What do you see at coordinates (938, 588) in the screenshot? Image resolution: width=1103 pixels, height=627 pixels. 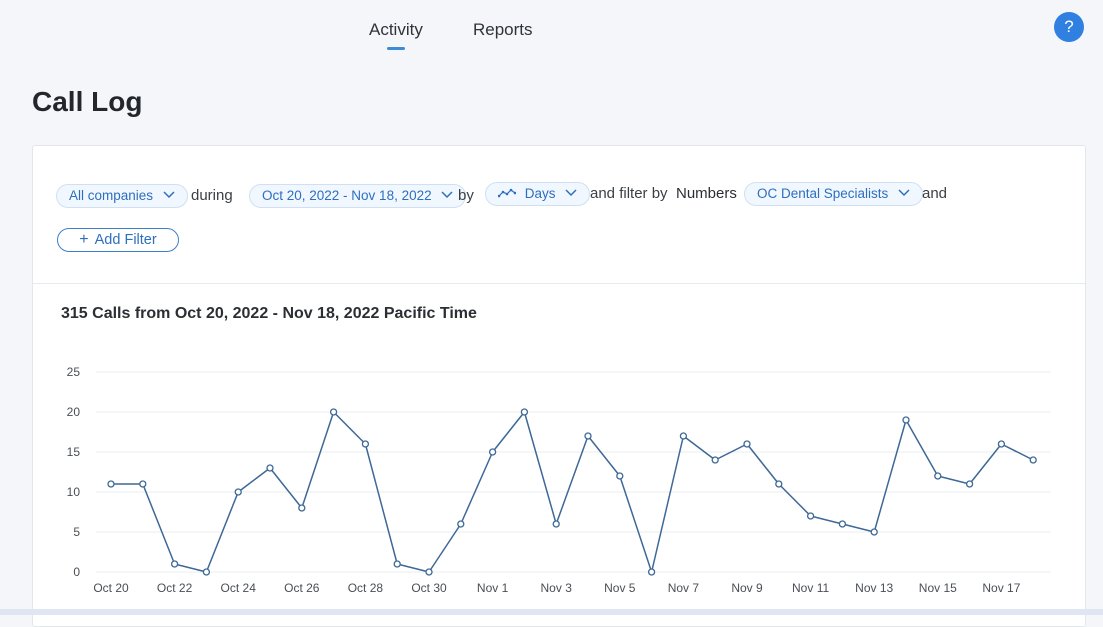 I see `x-tick-label: Nov 15` at bounding box center [938, 588].